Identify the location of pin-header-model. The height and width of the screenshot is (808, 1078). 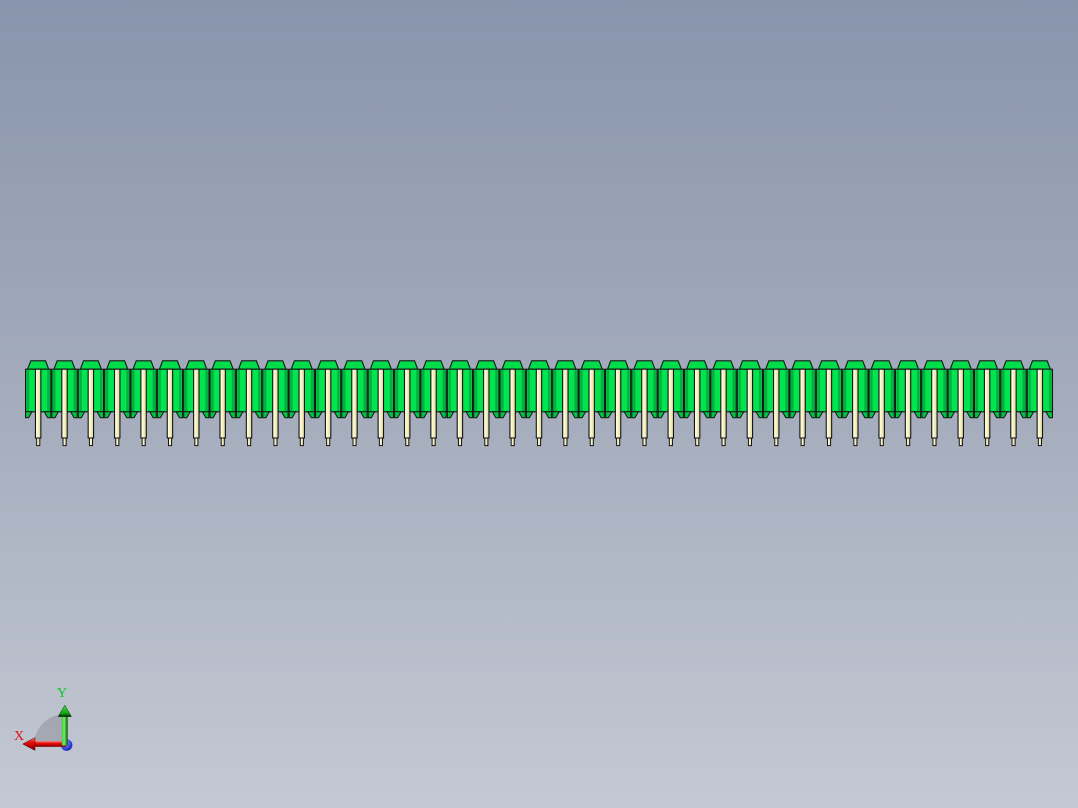
(539, 403).